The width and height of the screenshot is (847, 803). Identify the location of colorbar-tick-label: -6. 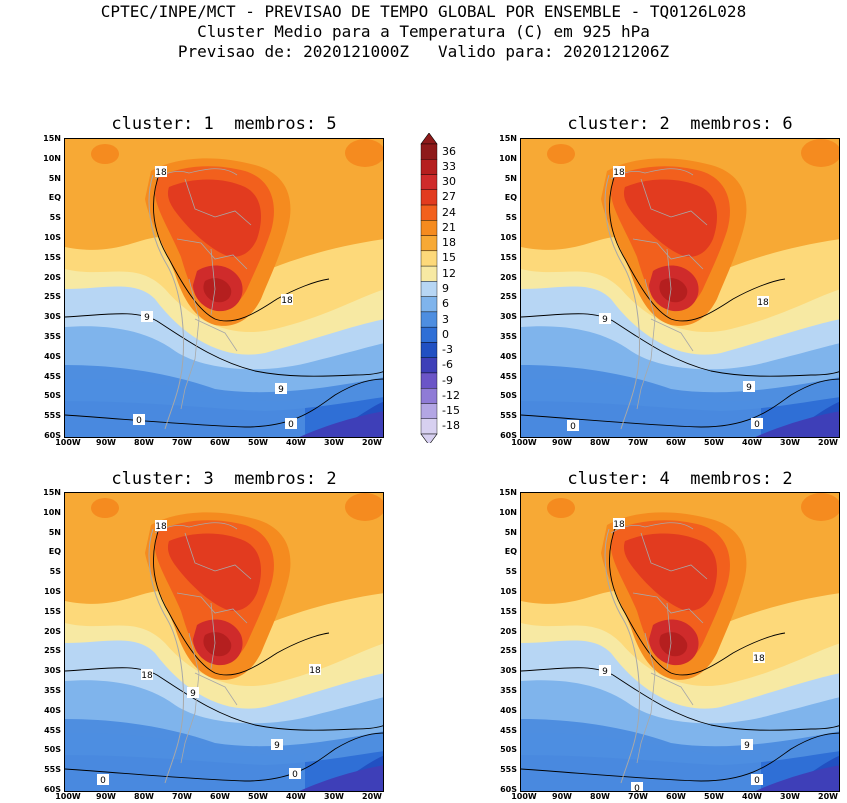
(447, 365).